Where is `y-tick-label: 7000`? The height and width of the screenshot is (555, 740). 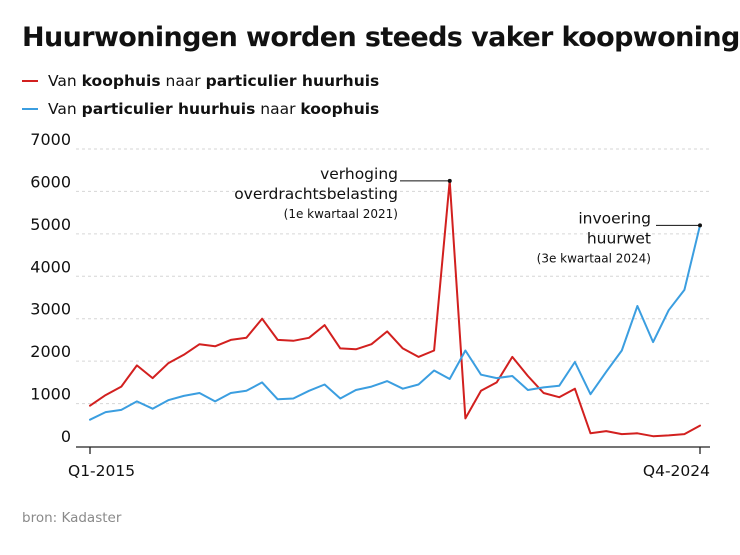
y-tick-label: 7000 is located at coordinates (50, 139).